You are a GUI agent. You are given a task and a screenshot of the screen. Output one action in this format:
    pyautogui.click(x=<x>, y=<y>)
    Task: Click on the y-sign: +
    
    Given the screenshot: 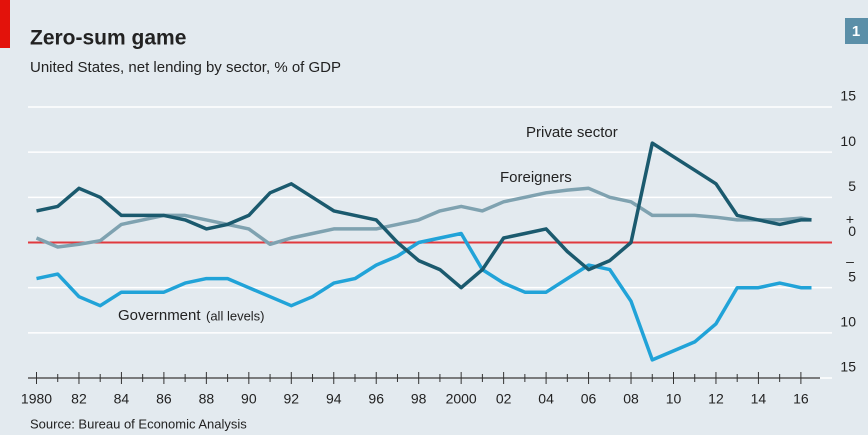 What is the action you would take?
    pyautogui.click(x=850, y=219)
    